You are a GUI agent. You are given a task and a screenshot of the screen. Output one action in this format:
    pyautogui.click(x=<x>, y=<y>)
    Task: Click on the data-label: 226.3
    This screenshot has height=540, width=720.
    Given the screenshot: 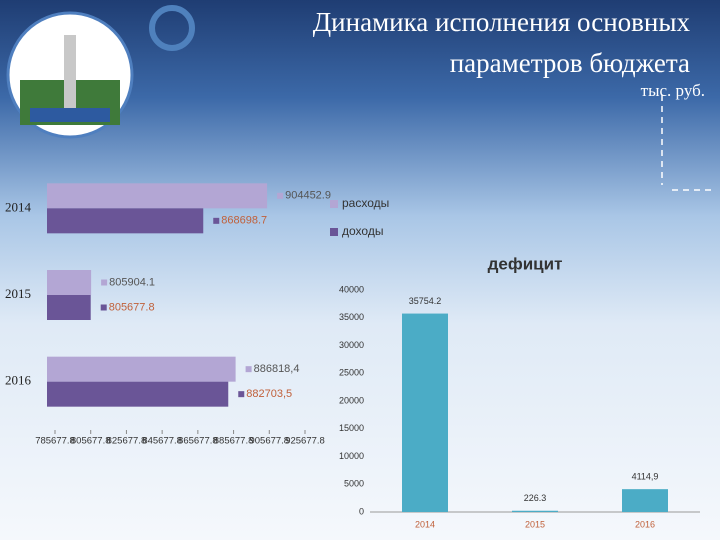 What is the action you would take?
    pyautogui.click(x=535, y=498)
    